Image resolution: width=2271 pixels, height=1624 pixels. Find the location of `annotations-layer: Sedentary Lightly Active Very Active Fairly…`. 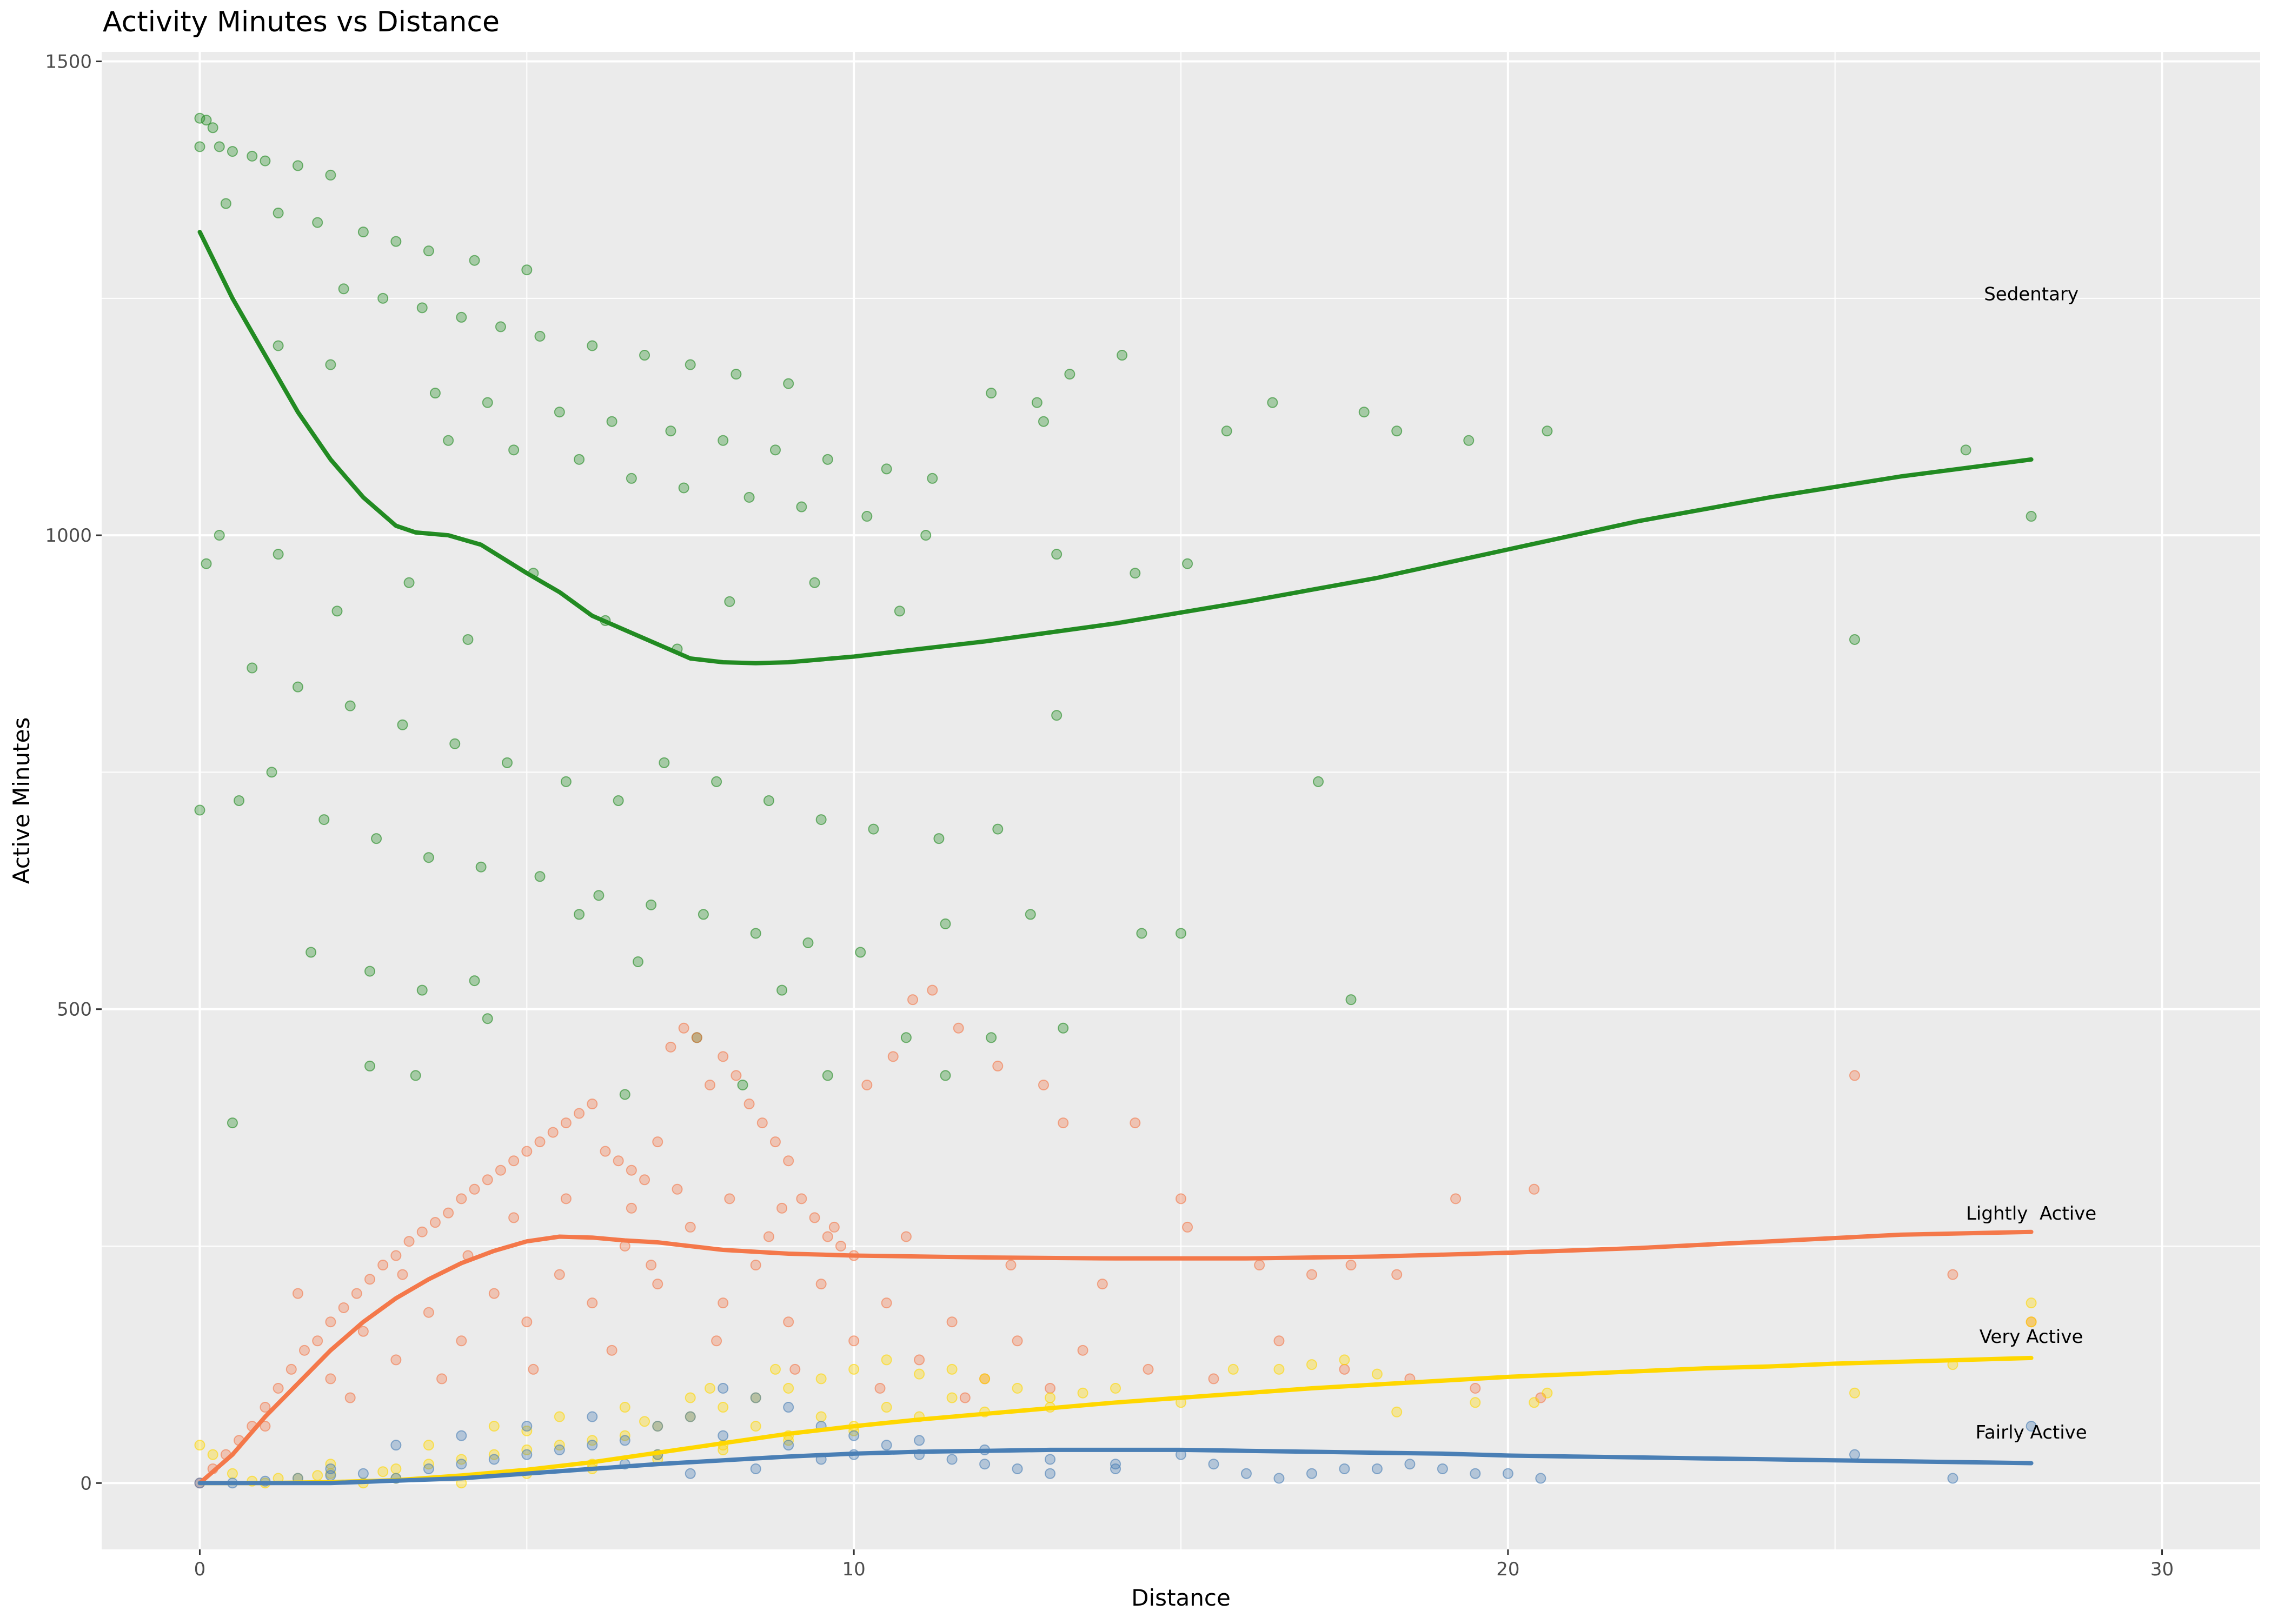

annotations-layer: Sedentary Lightly Active Very Active Fairly… is located at coordinates (2031, 863).